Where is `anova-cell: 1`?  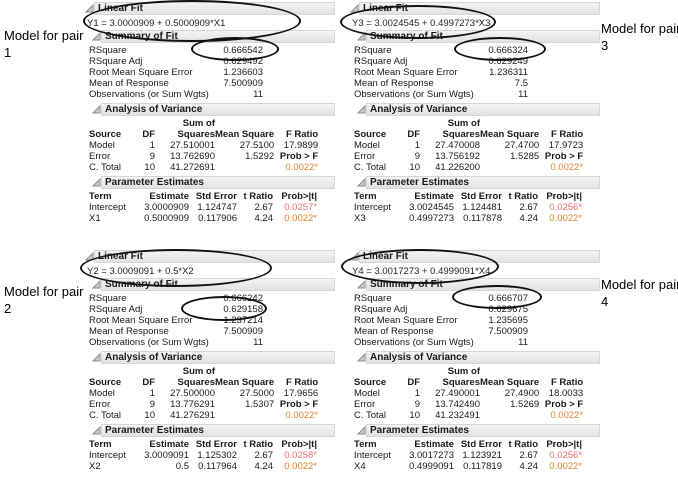 anova-cell: 1 is located at coordinates (152, 145).